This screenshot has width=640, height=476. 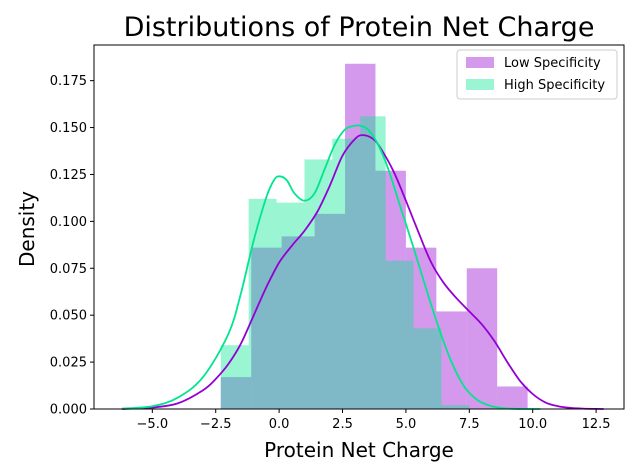 I want to click on y-tick-label: 0.150, so click(x=68, y=128).